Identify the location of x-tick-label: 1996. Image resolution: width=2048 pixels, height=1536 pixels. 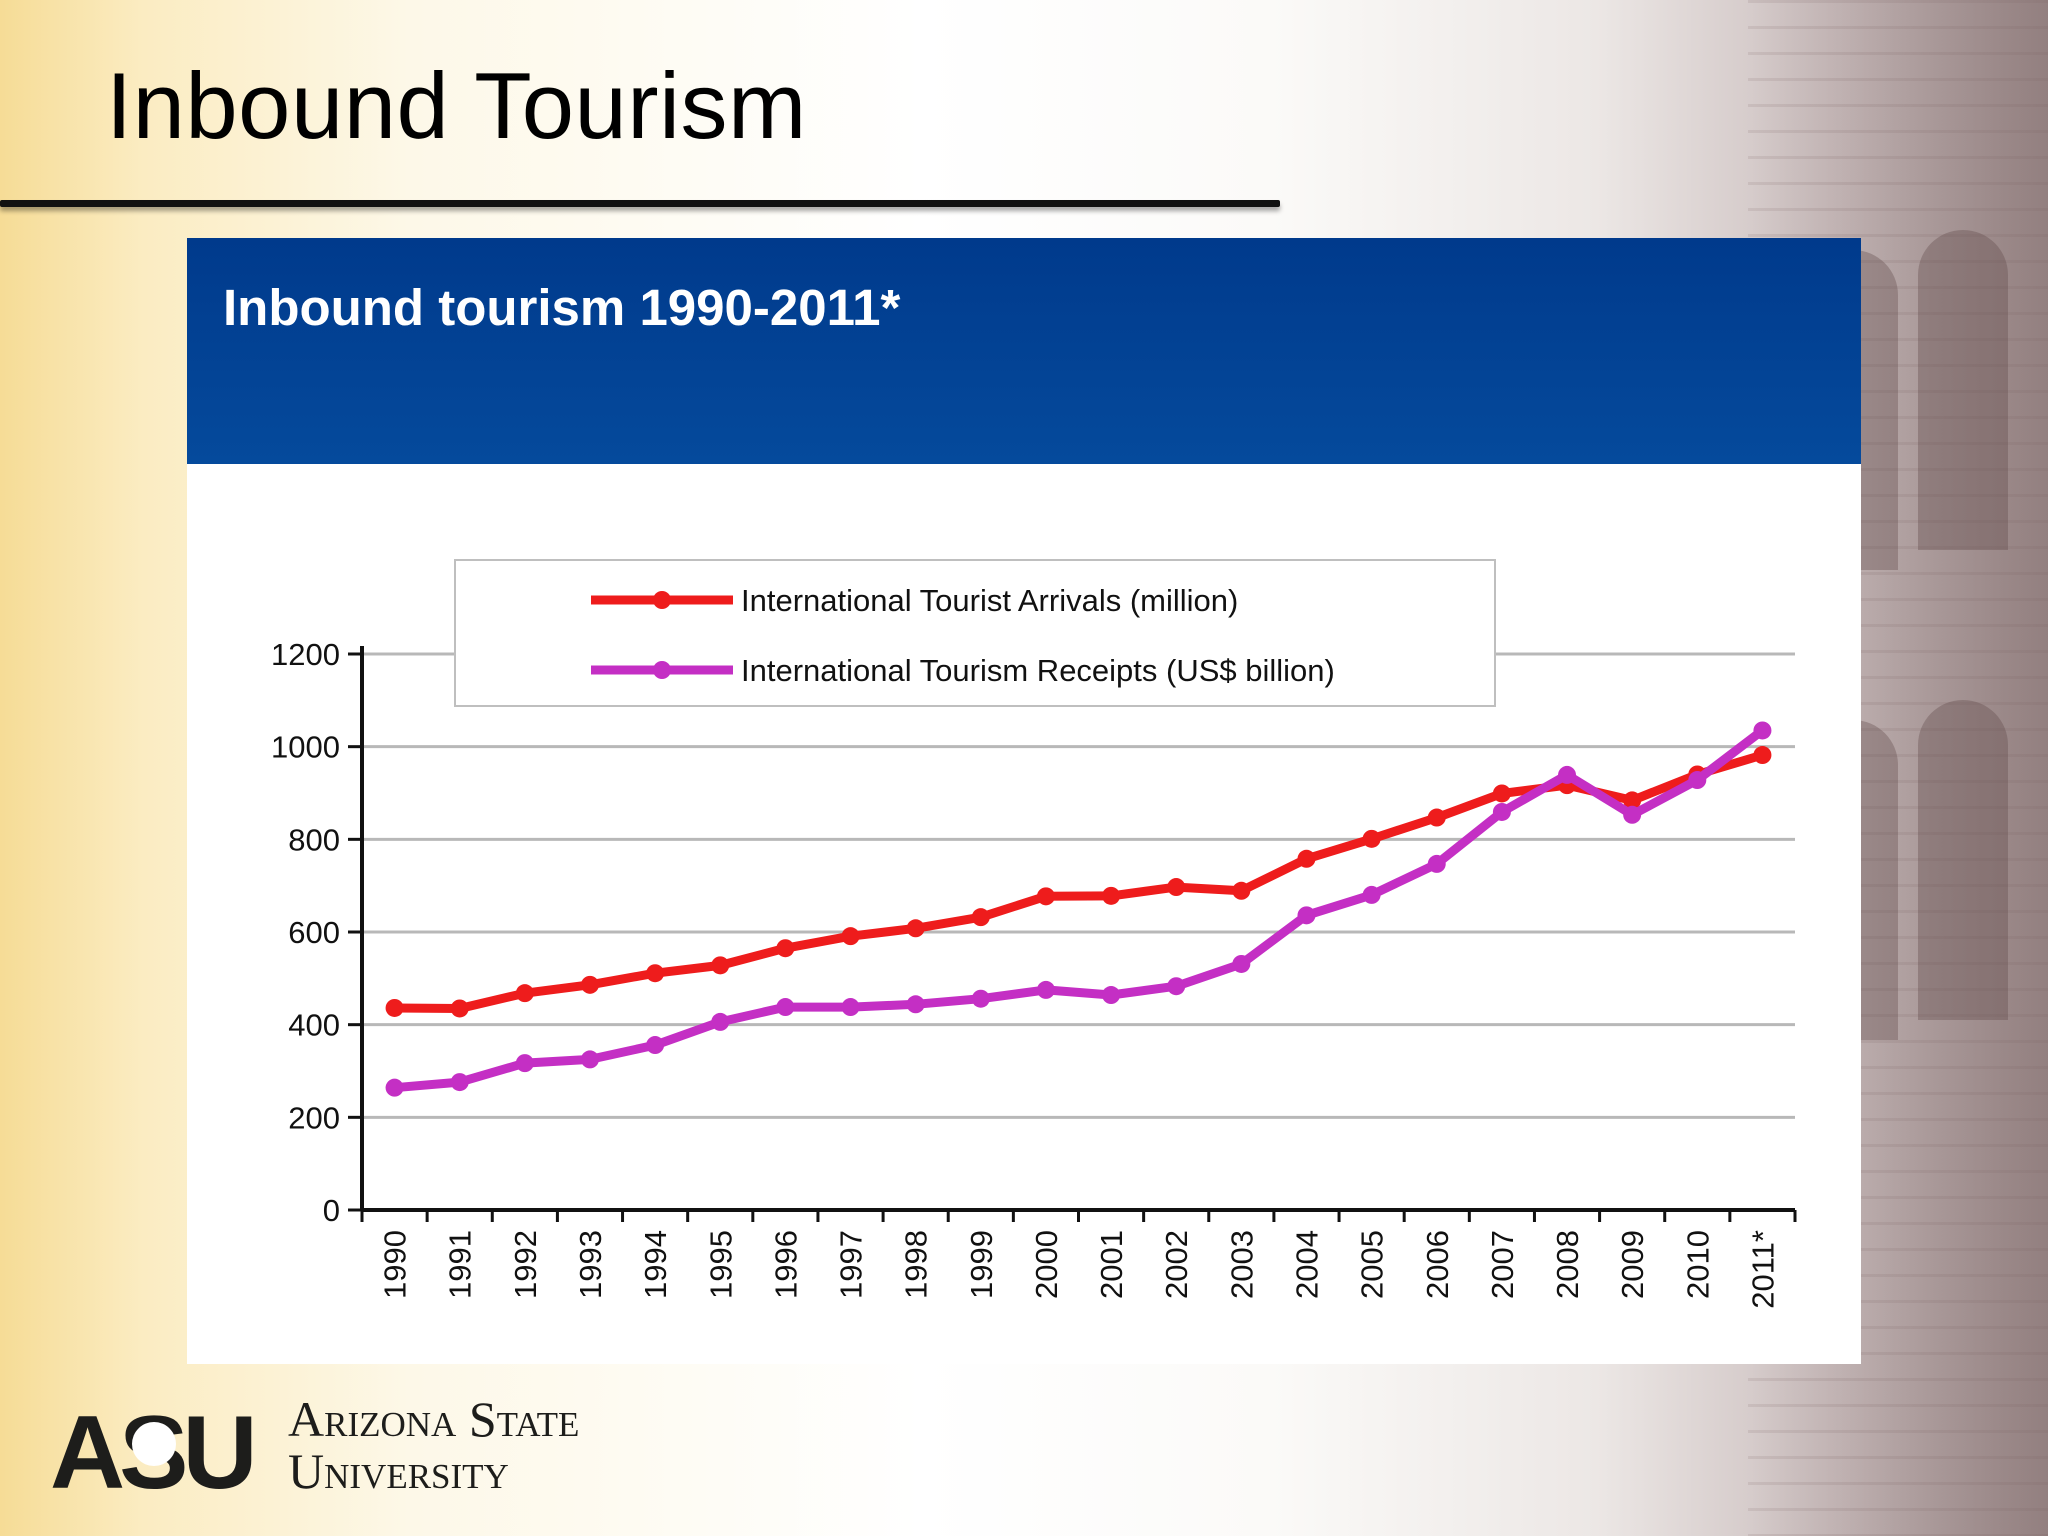
(785, 1264).